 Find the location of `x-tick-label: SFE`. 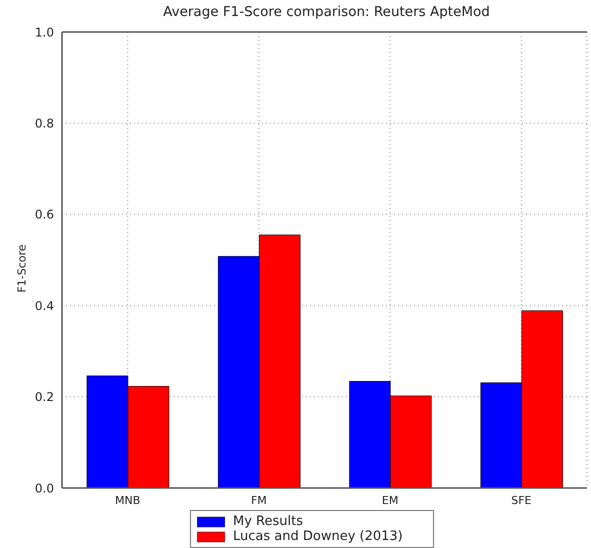

x-tick-label: SFE is located at coordinates (521, 500).